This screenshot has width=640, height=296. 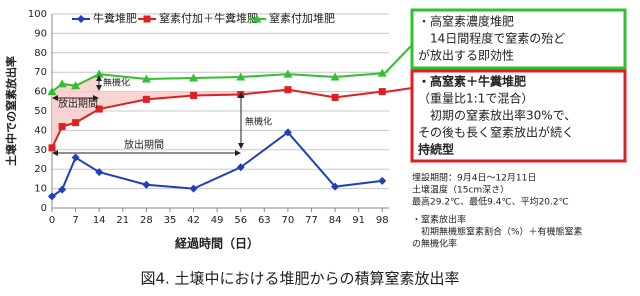 I want to click on y-tick-label: 50, so click(x=40, y=111).